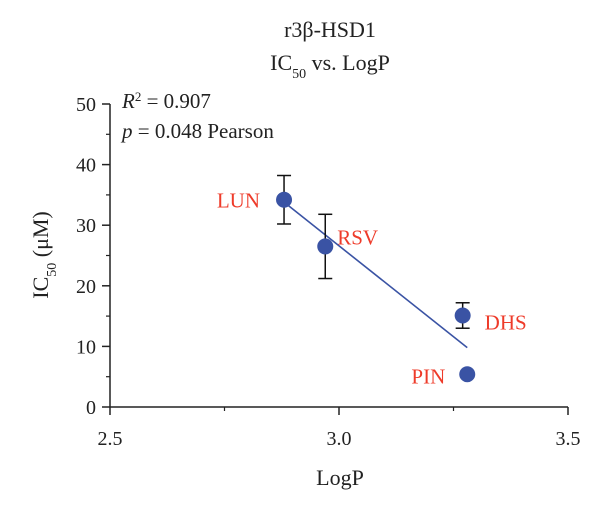  I want to click on fit-line, so click(375, 275).